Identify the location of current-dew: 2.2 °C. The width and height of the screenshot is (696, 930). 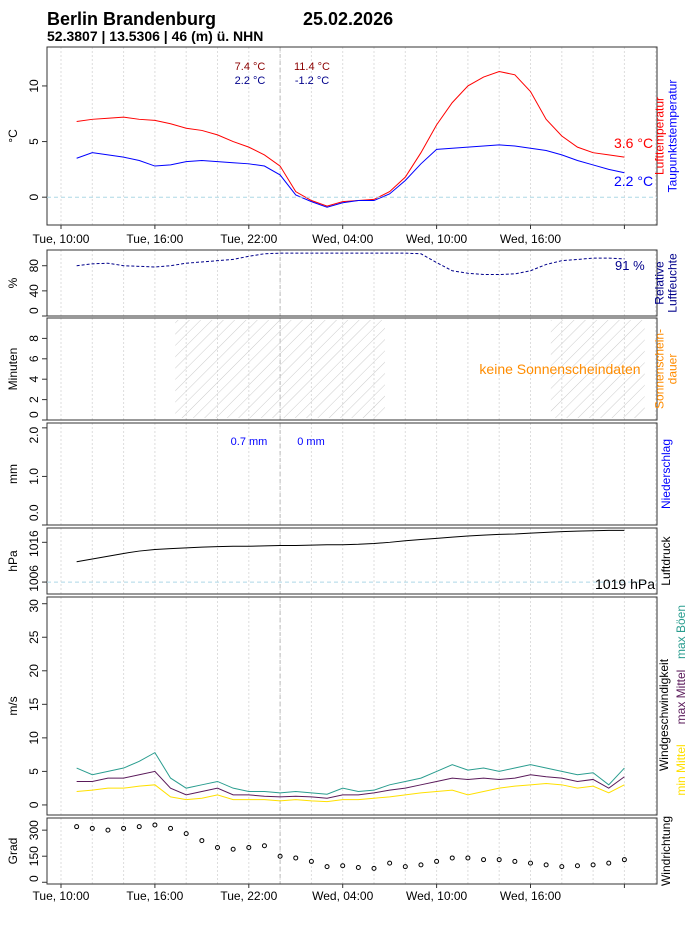
(633, 181).